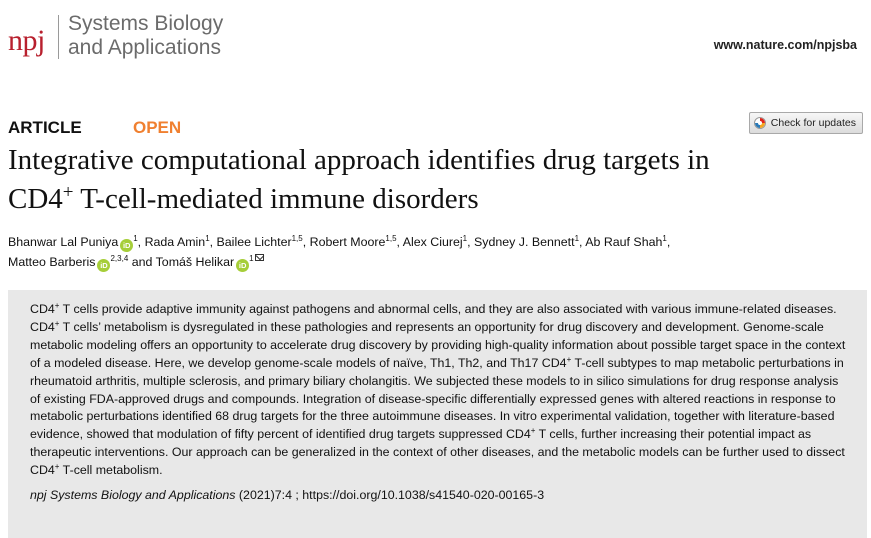 The width and height of the screenshot is (871, 538). Describe the element at coordinates (785, 45) in the screenshot. I see `journal-url-link: www.nature.com/npjsba` at that location.